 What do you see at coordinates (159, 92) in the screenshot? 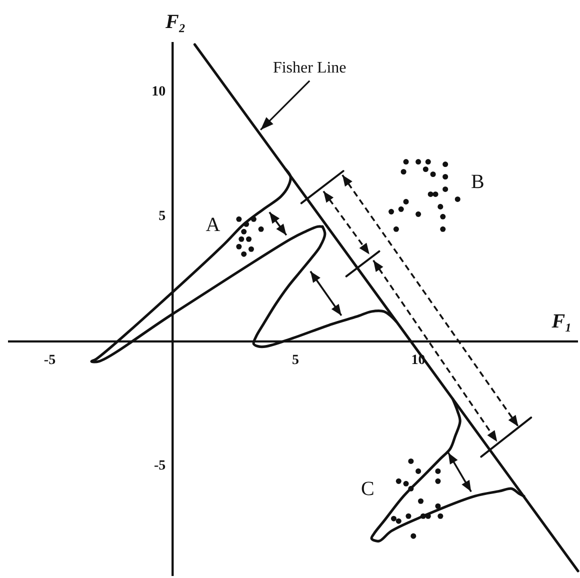
I see `y-tick-label: 10` at bounding box center [159, 92].